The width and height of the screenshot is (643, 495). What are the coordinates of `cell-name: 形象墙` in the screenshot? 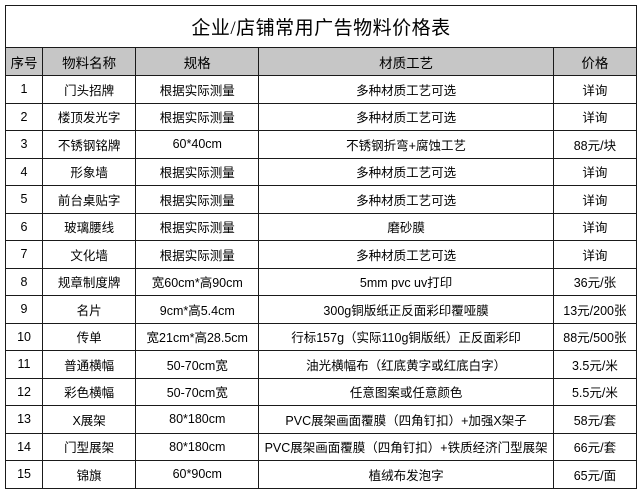 It's located at (89, 171).